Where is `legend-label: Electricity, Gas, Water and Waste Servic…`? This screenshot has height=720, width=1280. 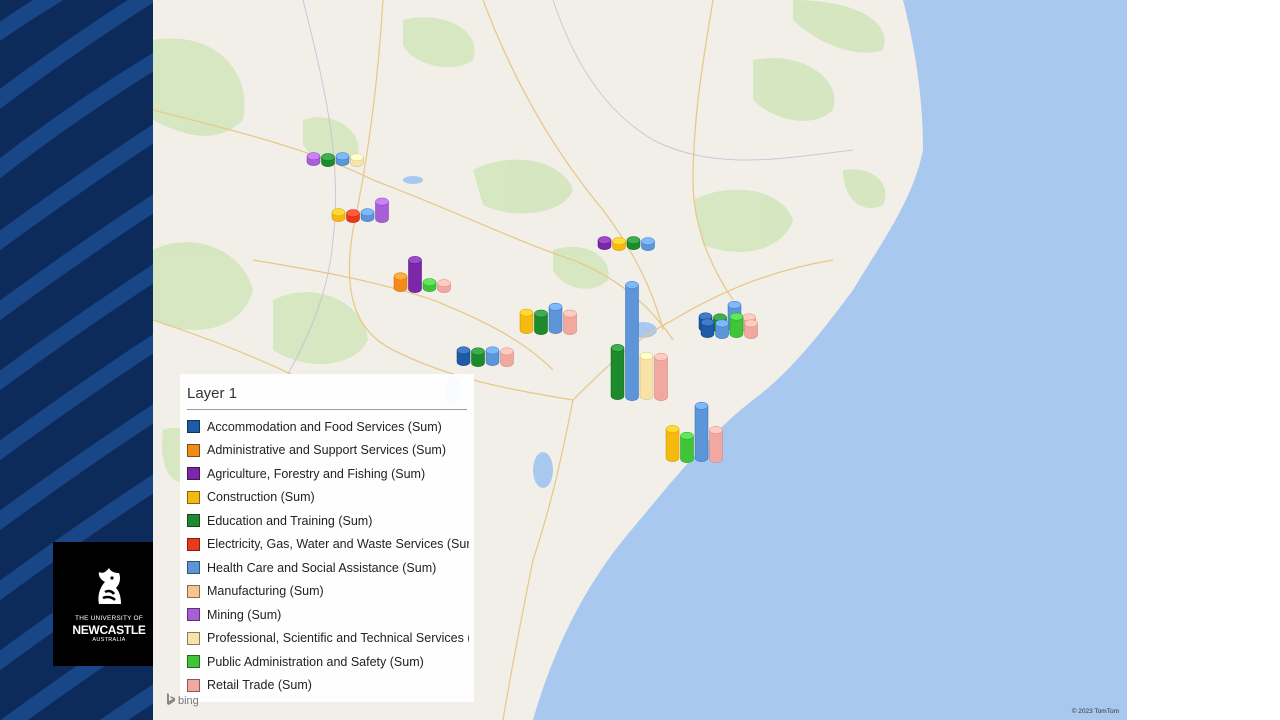
legend-label: Electricity, Gas, Water and Waste Servic… is located at coordinates (338, 544).